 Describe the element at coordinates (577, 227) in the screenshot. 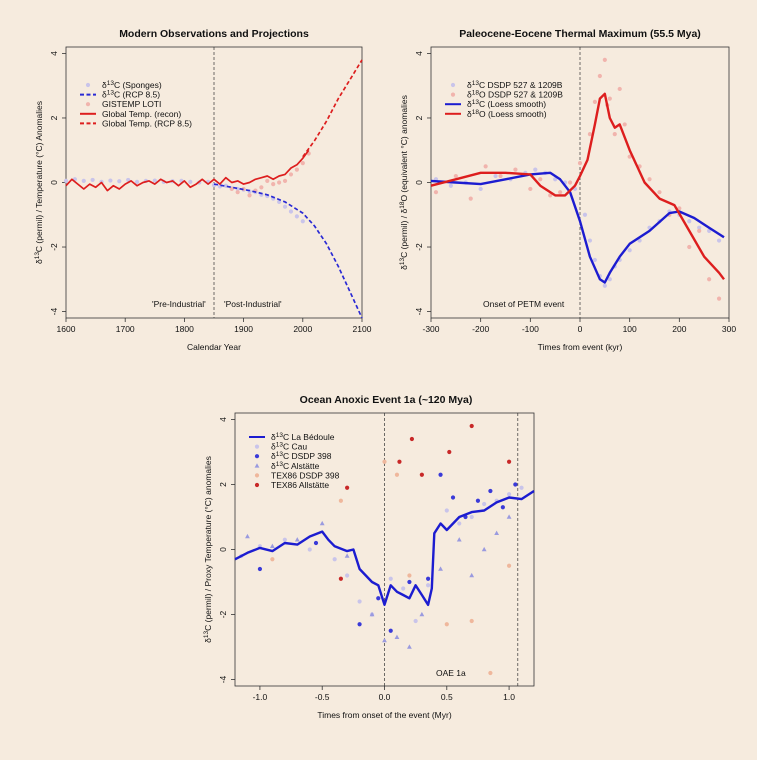

I see `series--13c-loess-smooth-` at that location.